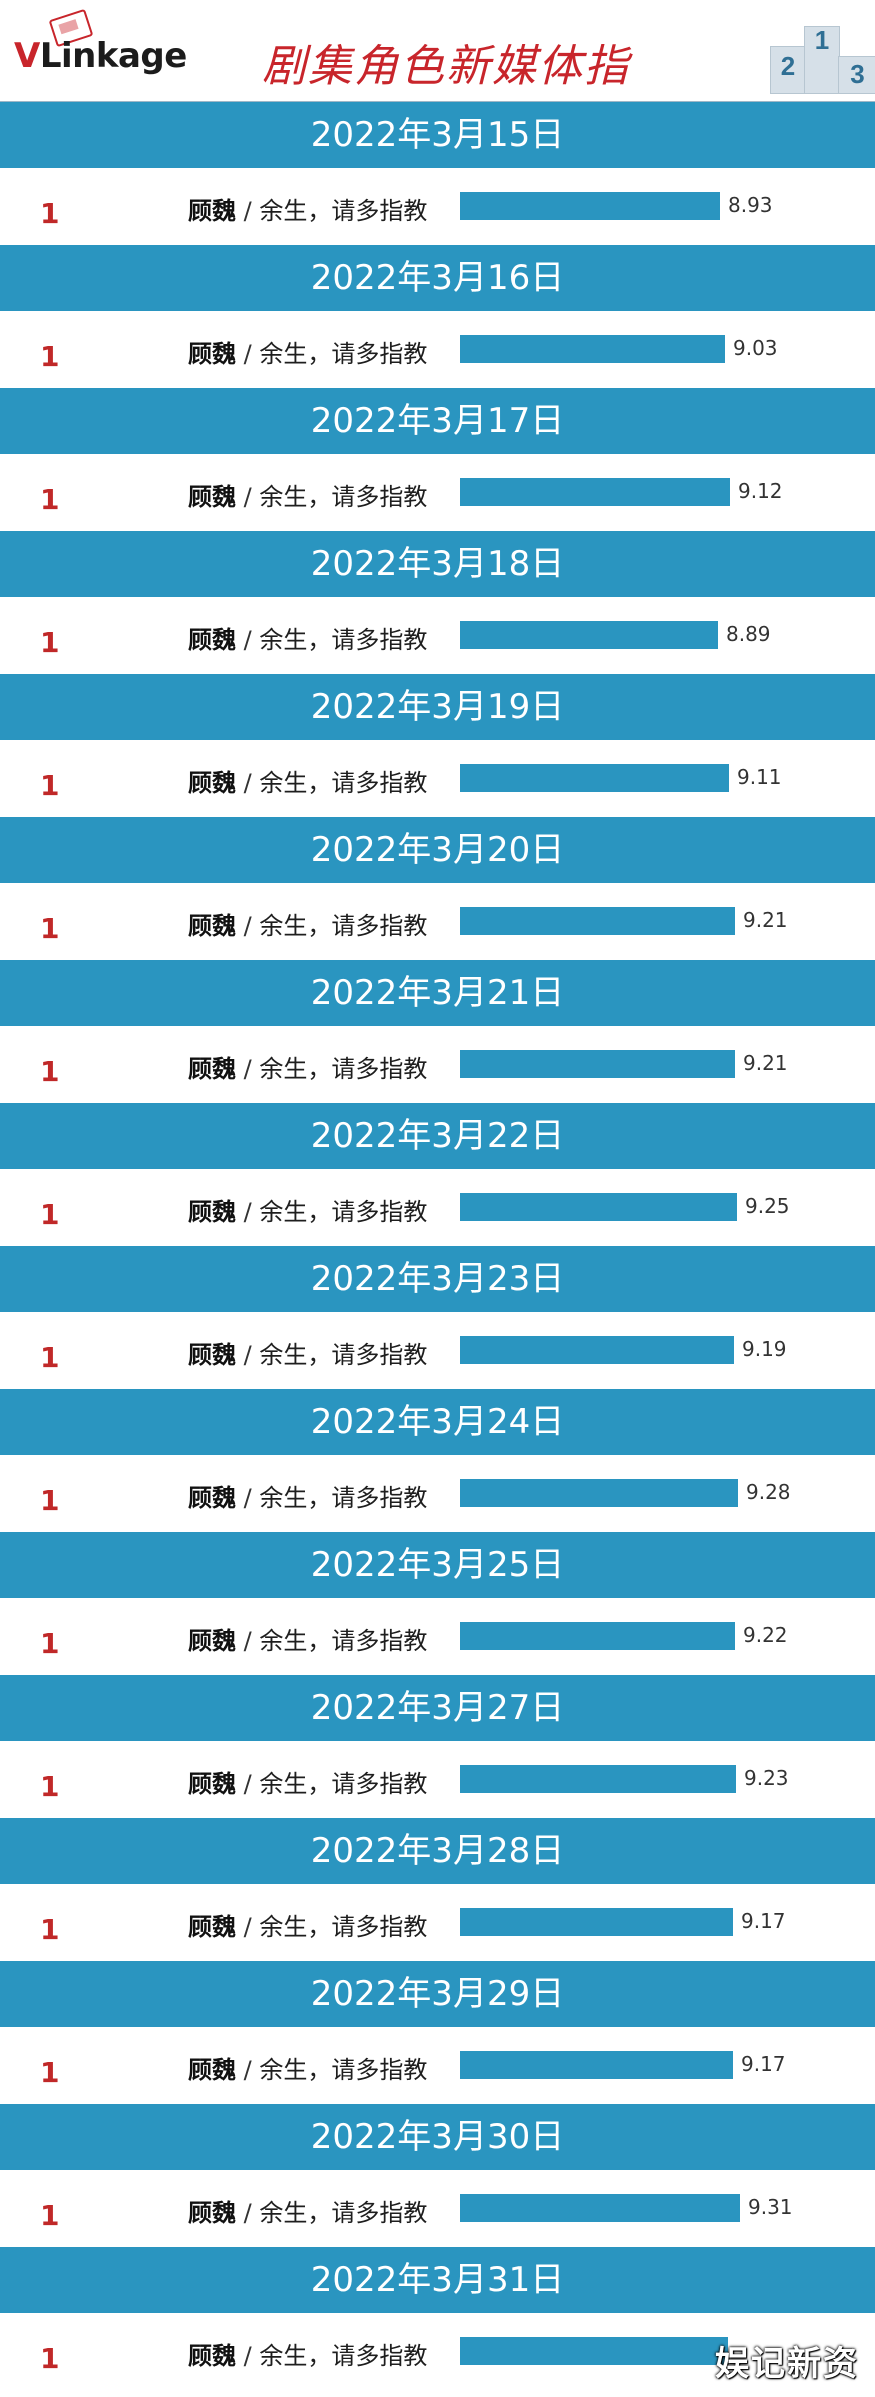  What do you see at coordinates (437, 1889) in the screenshot?
I see `day-block: 2022年3月28日 1 顾魏 / 余生，请多指教 9.17` at bounding box center [437, 1889].